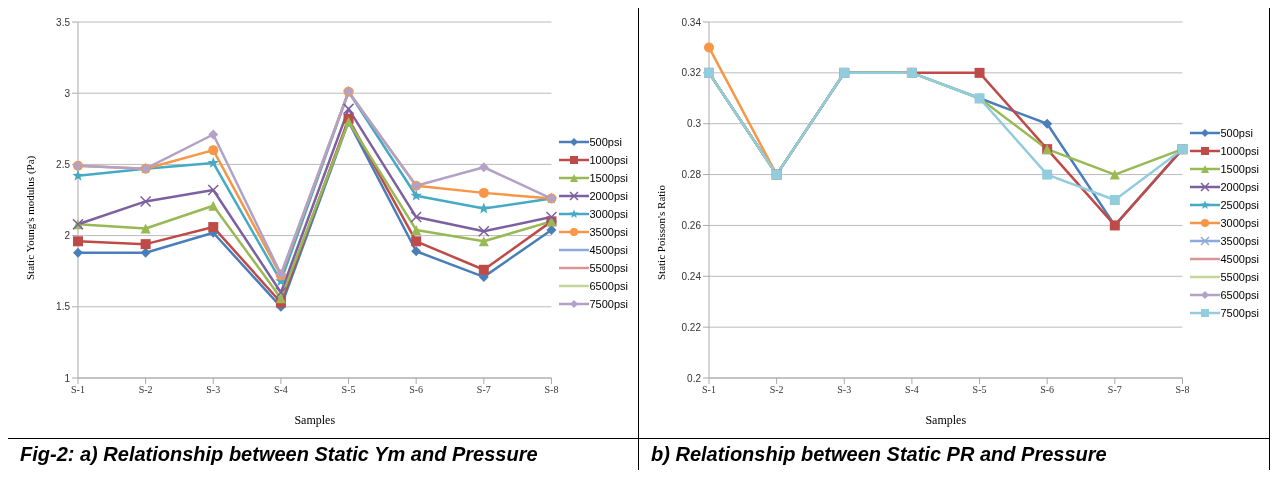  What do you see at coordinates (63, 22) in the screenshot?
I see `y-tick-label: 3.5` at bounding box center [63, 22].